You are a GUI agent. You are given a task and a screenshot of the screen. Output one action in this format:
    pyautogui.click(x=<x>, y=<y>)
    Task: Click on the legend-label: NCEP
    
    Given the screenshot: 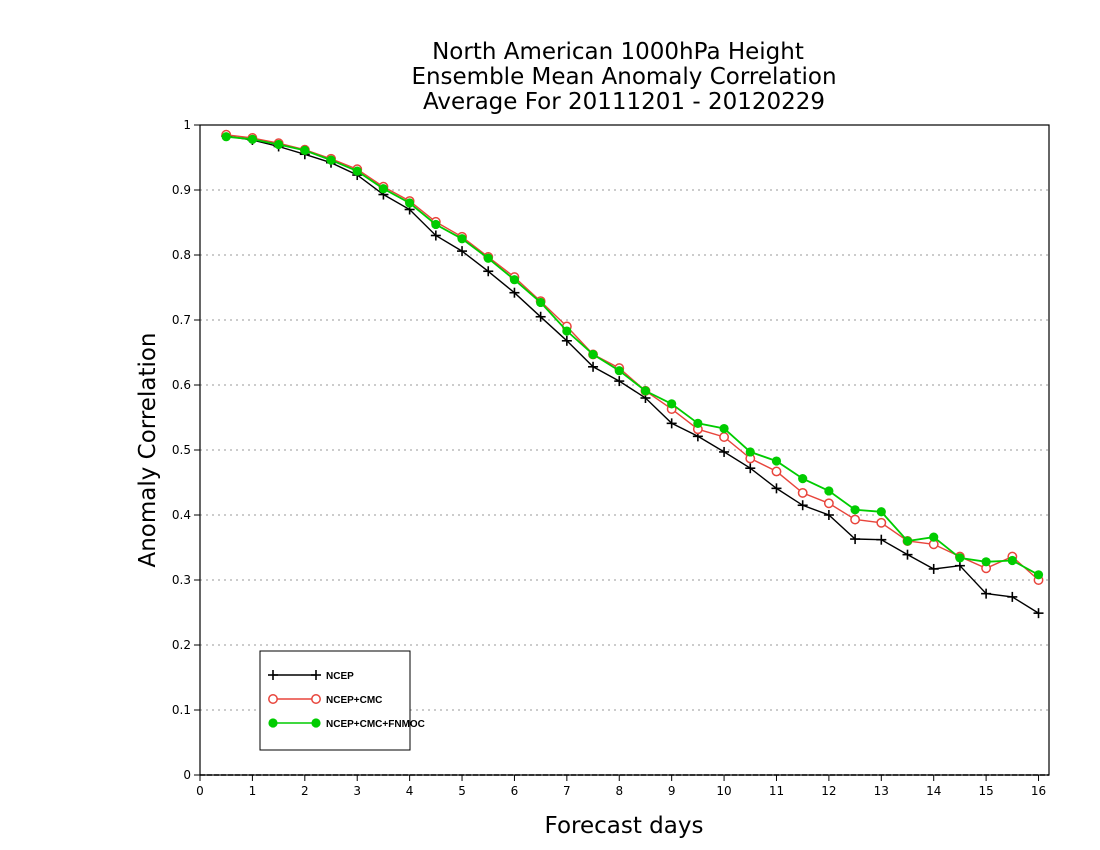 What is the action you would take?
    pyautogui.click(x=340, y=676)
    